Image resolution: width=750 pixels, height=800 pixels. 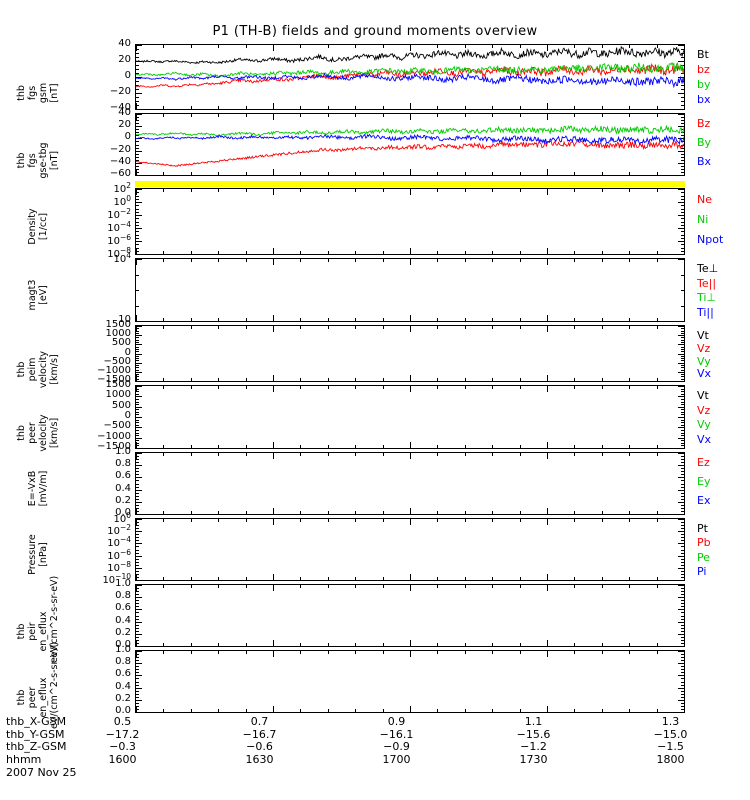 What do you see at coordinates (704, 557) in the screenshot?
I see `legend-item-pe: Pe` at bounding box center [704, 557].